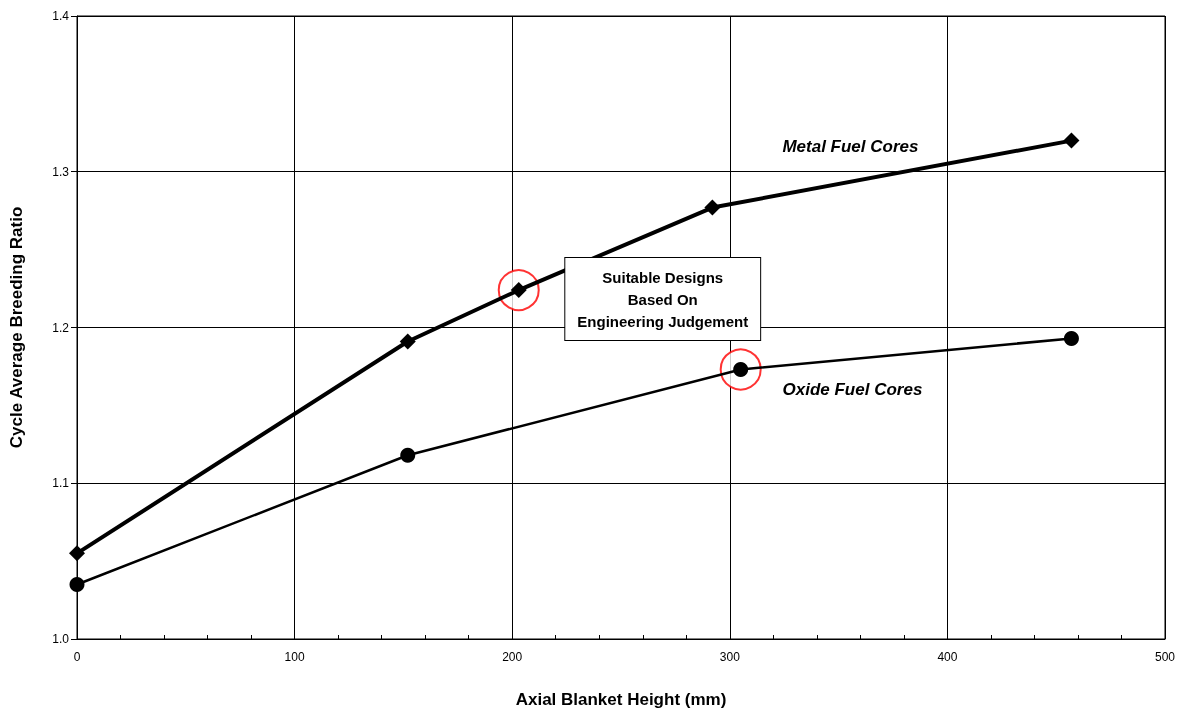  I want to click on x-tick-label: 300, so click(730, 657).